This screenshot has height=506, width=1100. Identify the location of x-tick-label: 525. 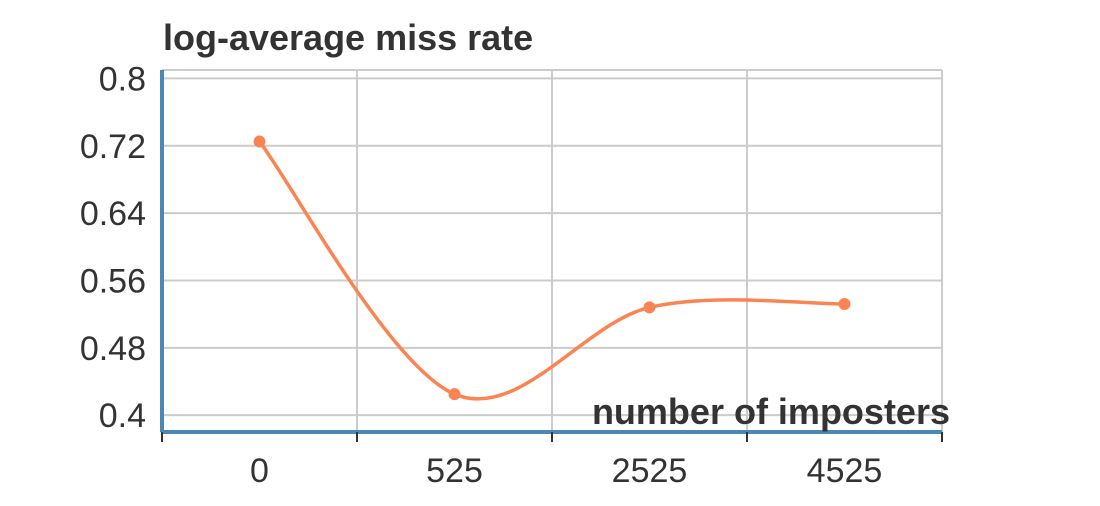
(454, 471).